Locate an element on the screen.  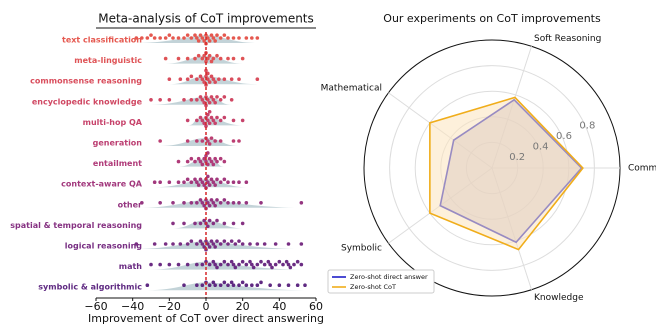
x-tick-label: −60 is located at coordinates (95, 306).